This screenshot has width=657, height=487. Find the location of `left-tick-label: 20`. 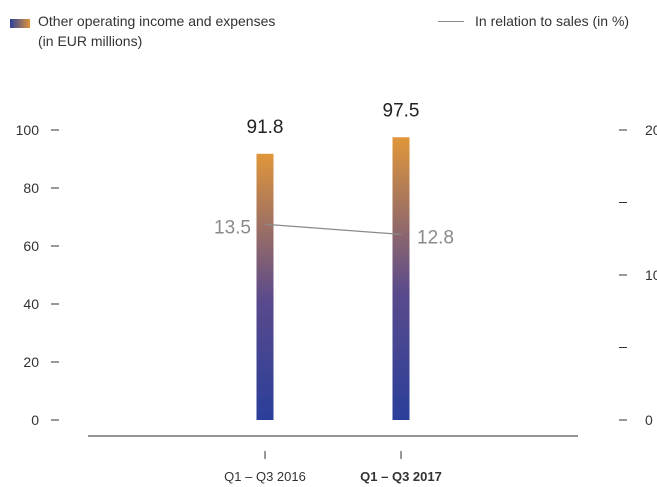

left-tick-label: 20 is located at coordinates (31, 362).